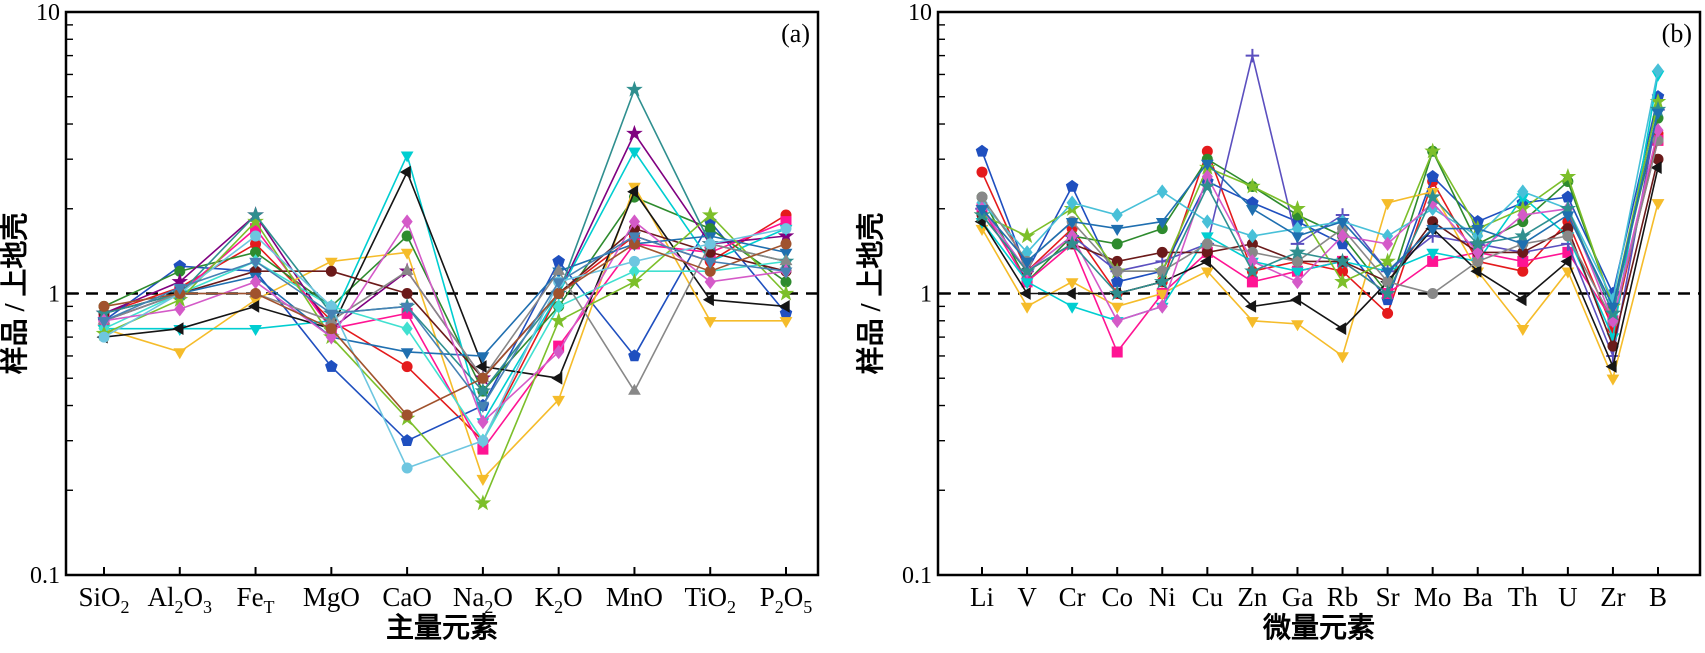 This screenshot has width=1705, height=653. Describe the element at coordinates (1523, 597) in the screenshot. I see `x-tick-label: Th` at that location.